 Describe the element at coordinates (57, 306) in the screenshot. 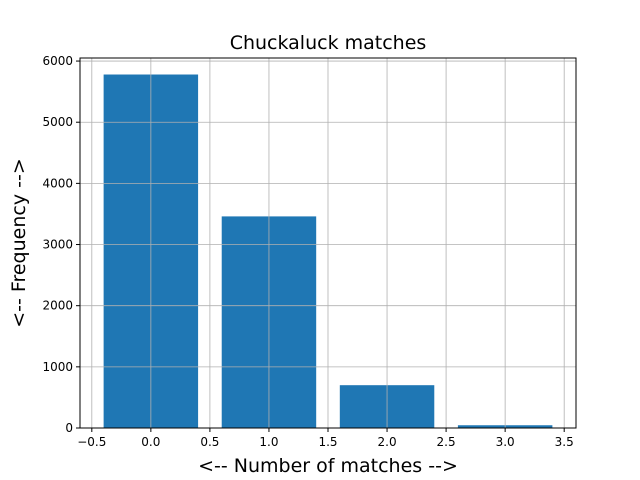

I see `y-tick-label: 2000` at that location.